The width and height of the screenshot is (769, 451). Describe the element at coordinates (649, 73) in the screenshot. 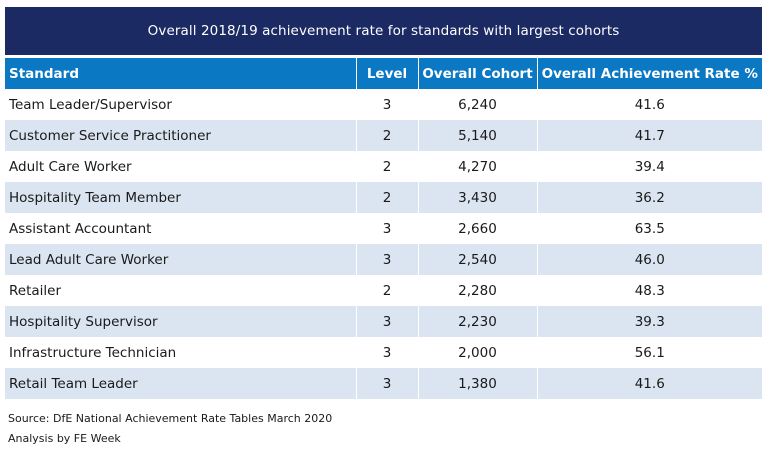

I see `column-header-rate: Overall Achievement Rate %` at that location.